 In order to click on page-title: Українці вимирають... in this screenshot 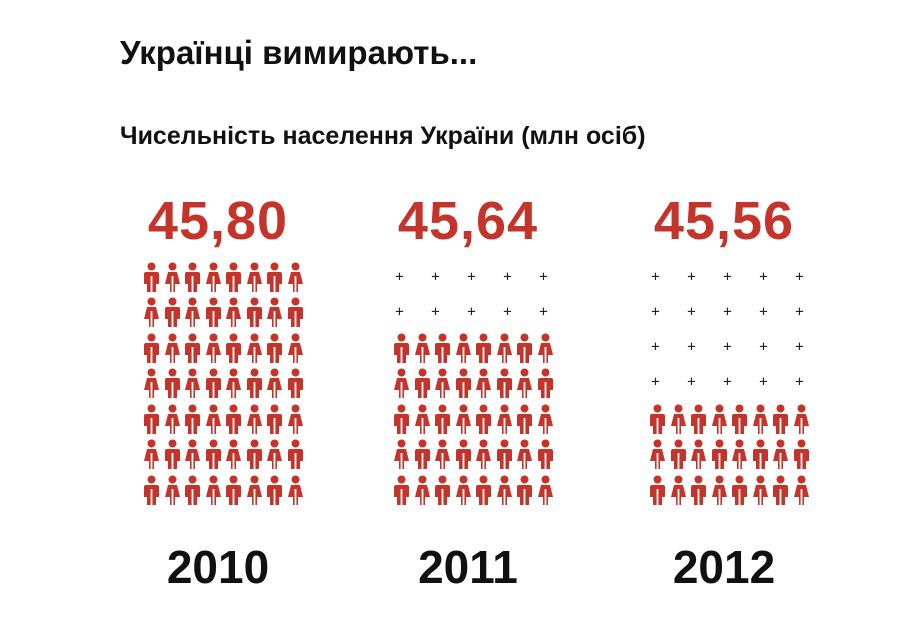, I will do `click(299, 52)`.